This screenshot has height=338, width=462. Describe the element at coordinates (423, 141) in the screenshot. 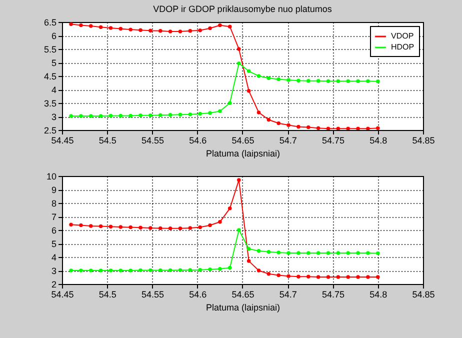

I see `x-tick-label: 54.85` at that location.